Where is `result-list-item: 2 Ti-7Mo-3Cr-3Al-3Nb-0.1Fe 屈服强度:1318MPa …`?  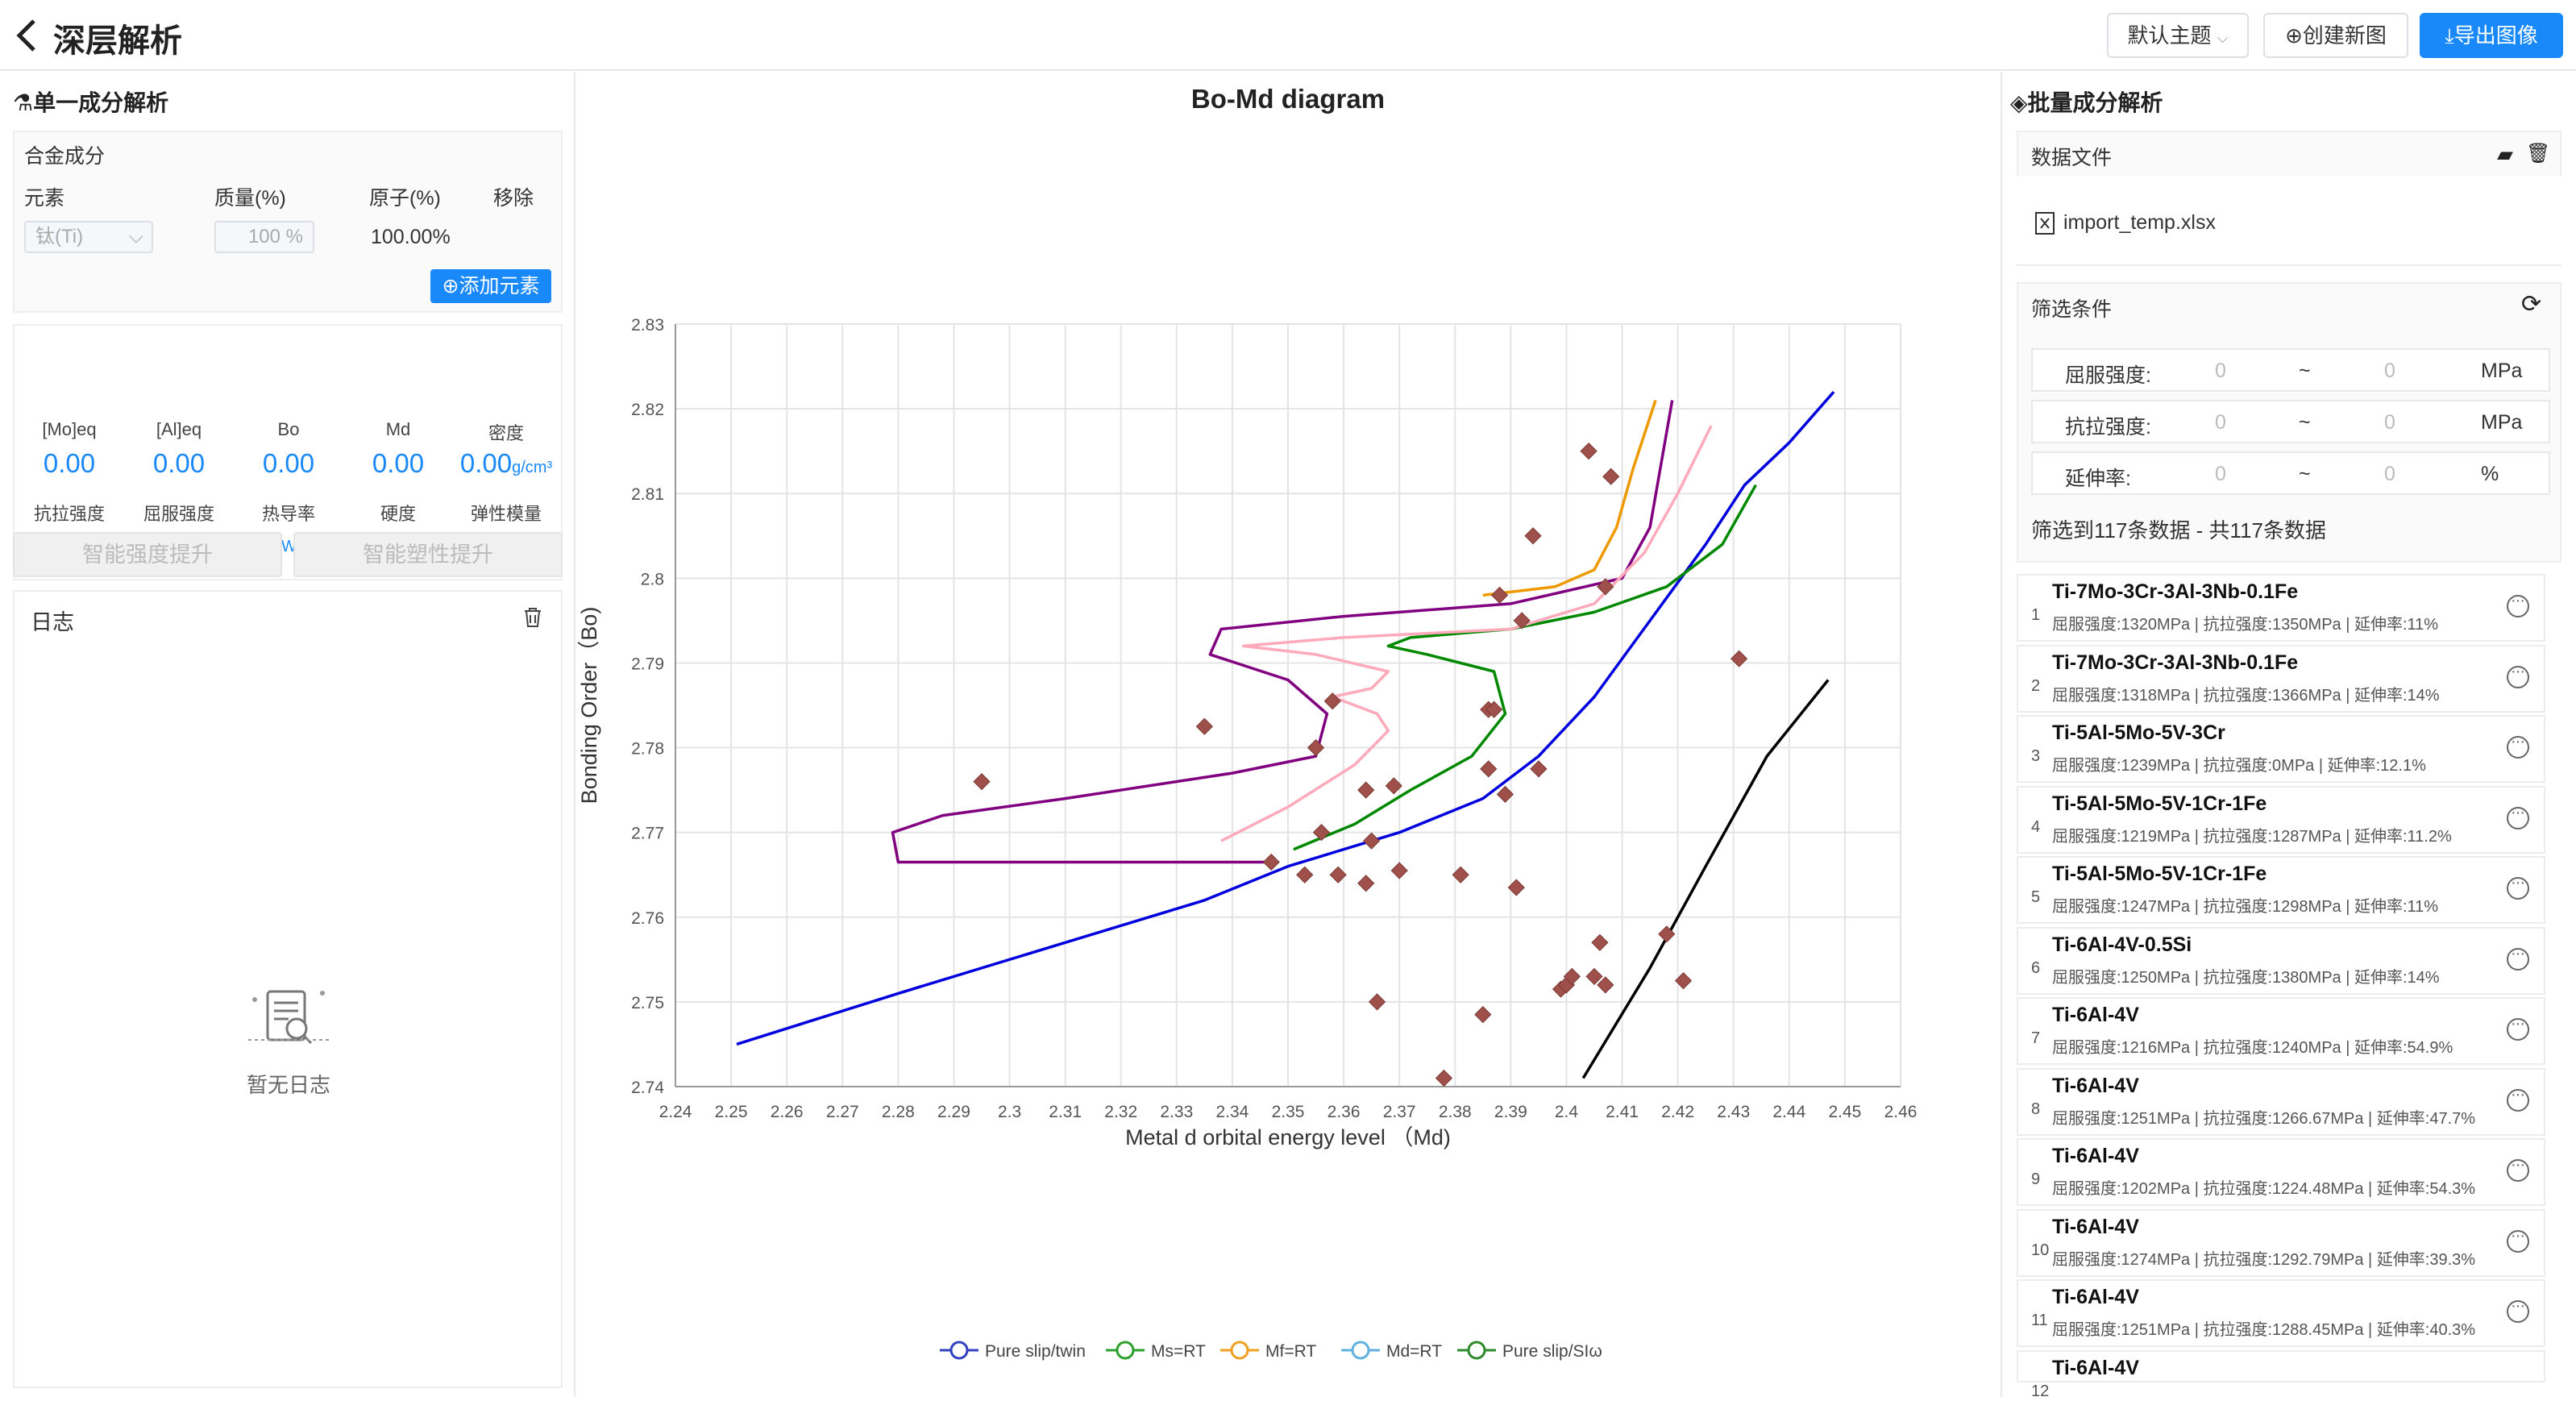 result-list-item: 2 Ti-7Mo-3Cr-3Al-3Nb-0.1Fe 屈服强度:1318MPa … is located at coordinates (2281, 678).